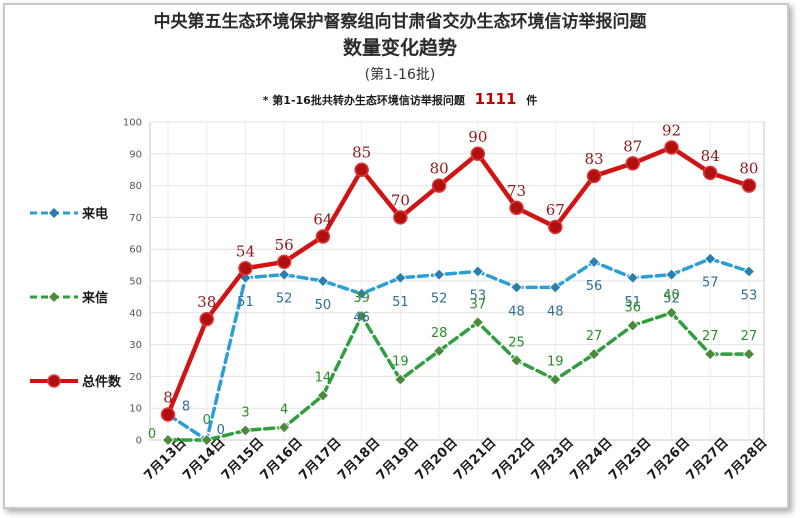  What do you see at coordinates (516, 191) in the screenshot?
I see `data-label: 73` at bounding box center [516, 191].